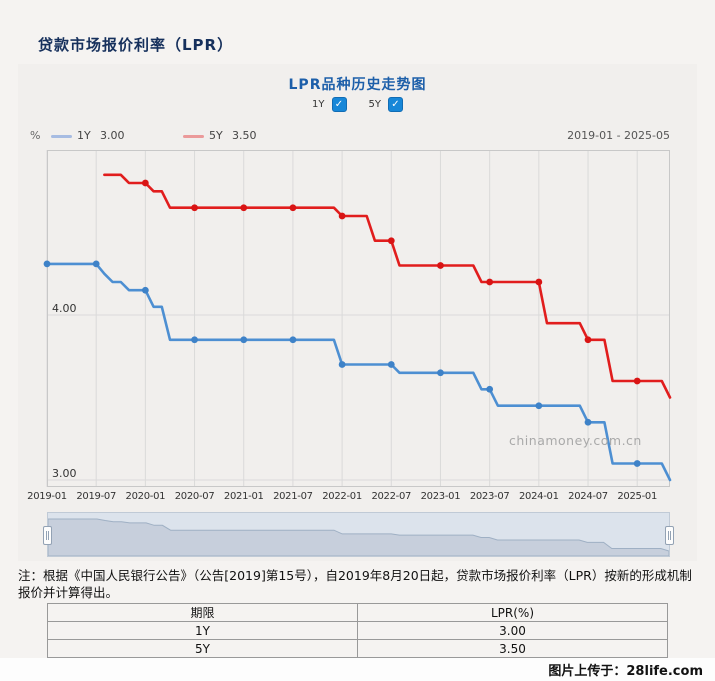  What do you see at coordinates (512, 630) in the screenshot?
I see `cell-value-1y: 3.00` at bounding box center [512, 630].